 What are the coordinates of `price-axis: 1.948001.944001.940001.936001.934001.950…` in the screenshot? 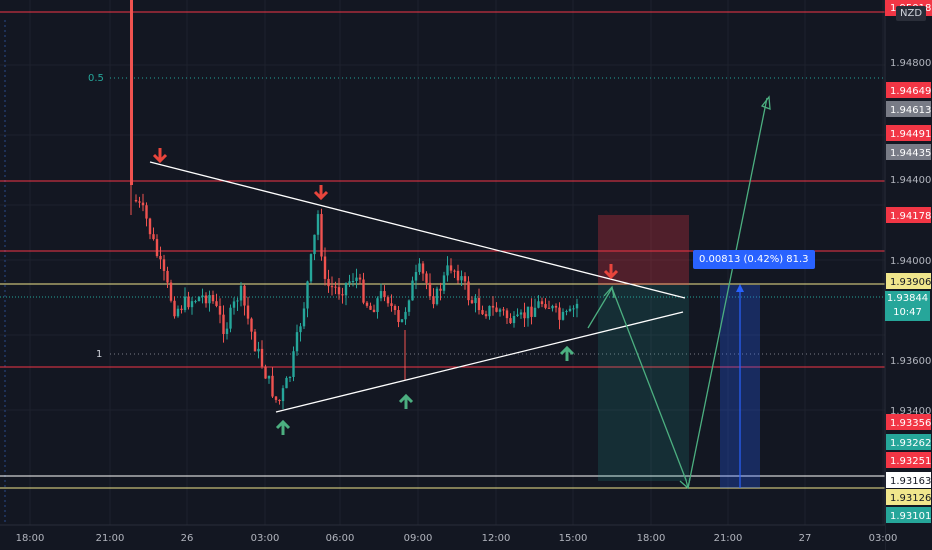 It's located at (908, 275).